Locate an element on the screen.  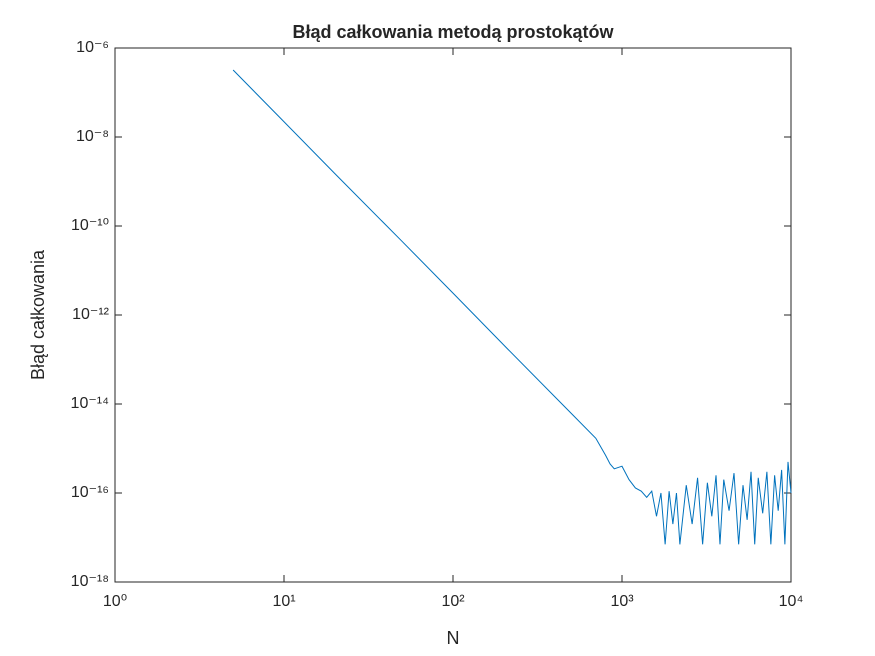
y-tick-label: 10⁻¹⁶ is located at coordinates (90, 492).